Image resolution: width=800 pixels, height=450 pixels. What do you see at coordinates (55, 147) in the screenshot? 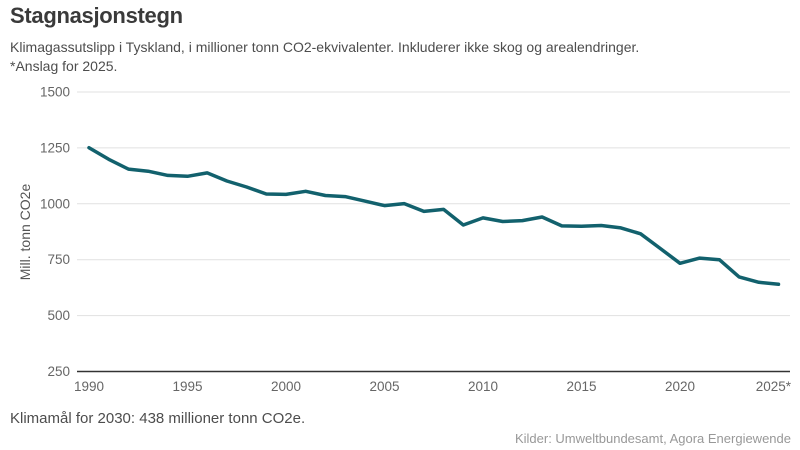
I see `y-tick-label: 1250` at bounding box center [55, 147].